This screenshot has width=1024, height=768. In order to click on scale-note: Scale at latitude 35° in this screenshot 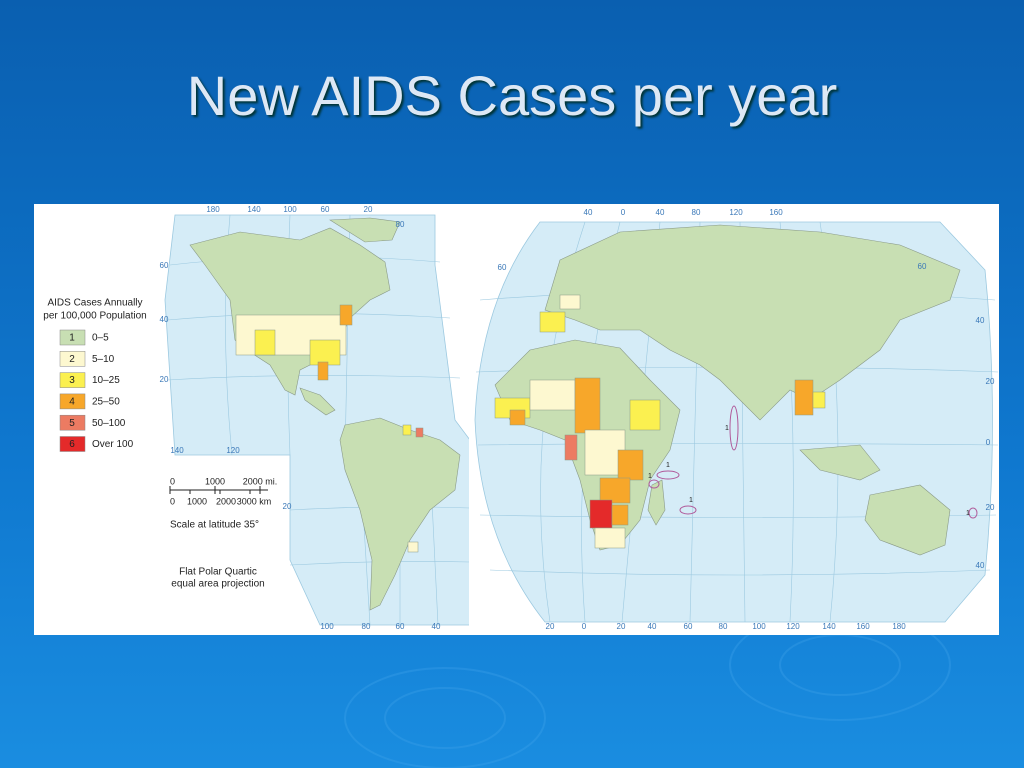, I will do `click(214, 525)`.